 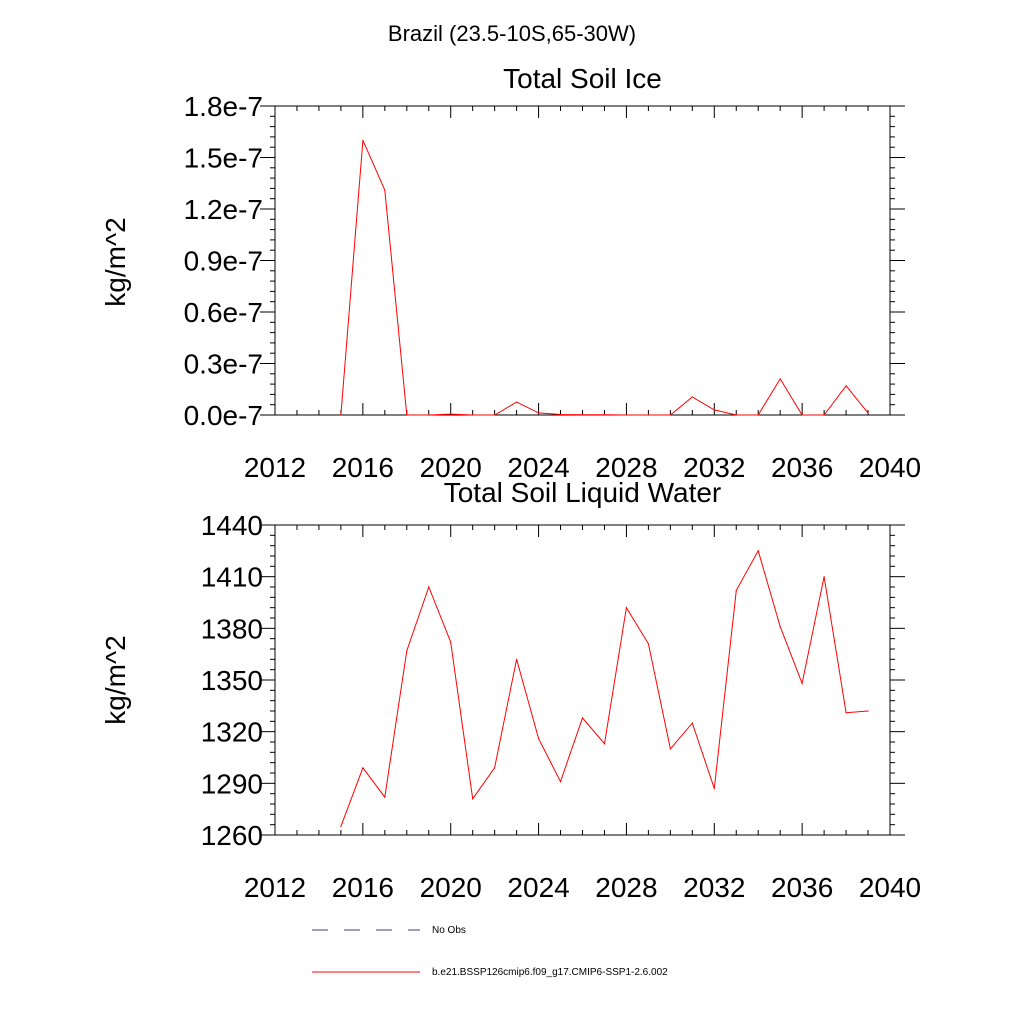 I want to click on y-tick-label: 1.8e-7, so click(x=223, y=106).